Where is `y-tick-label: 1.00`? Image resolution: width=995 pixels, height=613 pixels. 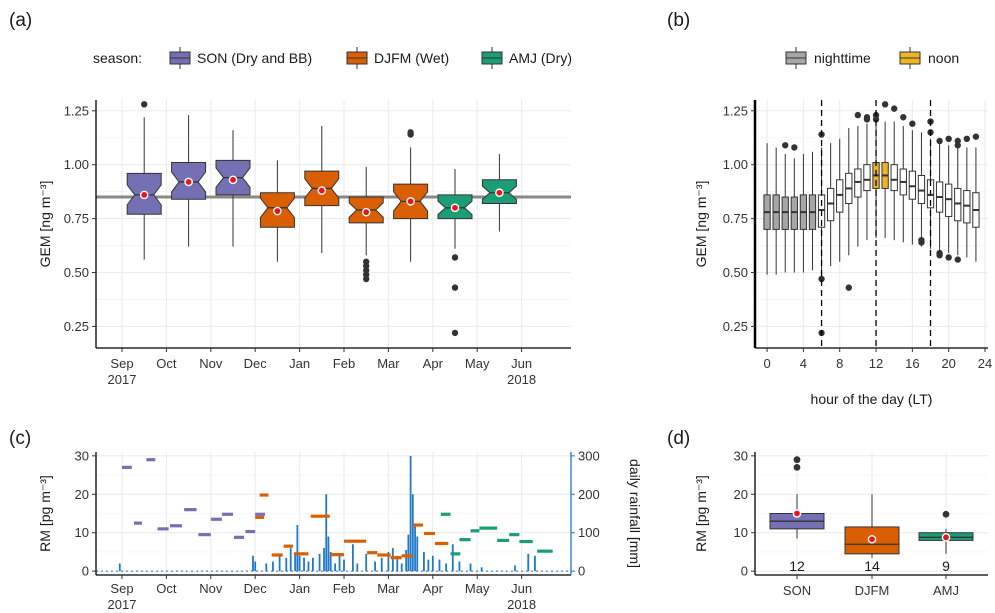 y-tick-label: 1.00 is located at coordinates (735, 164).